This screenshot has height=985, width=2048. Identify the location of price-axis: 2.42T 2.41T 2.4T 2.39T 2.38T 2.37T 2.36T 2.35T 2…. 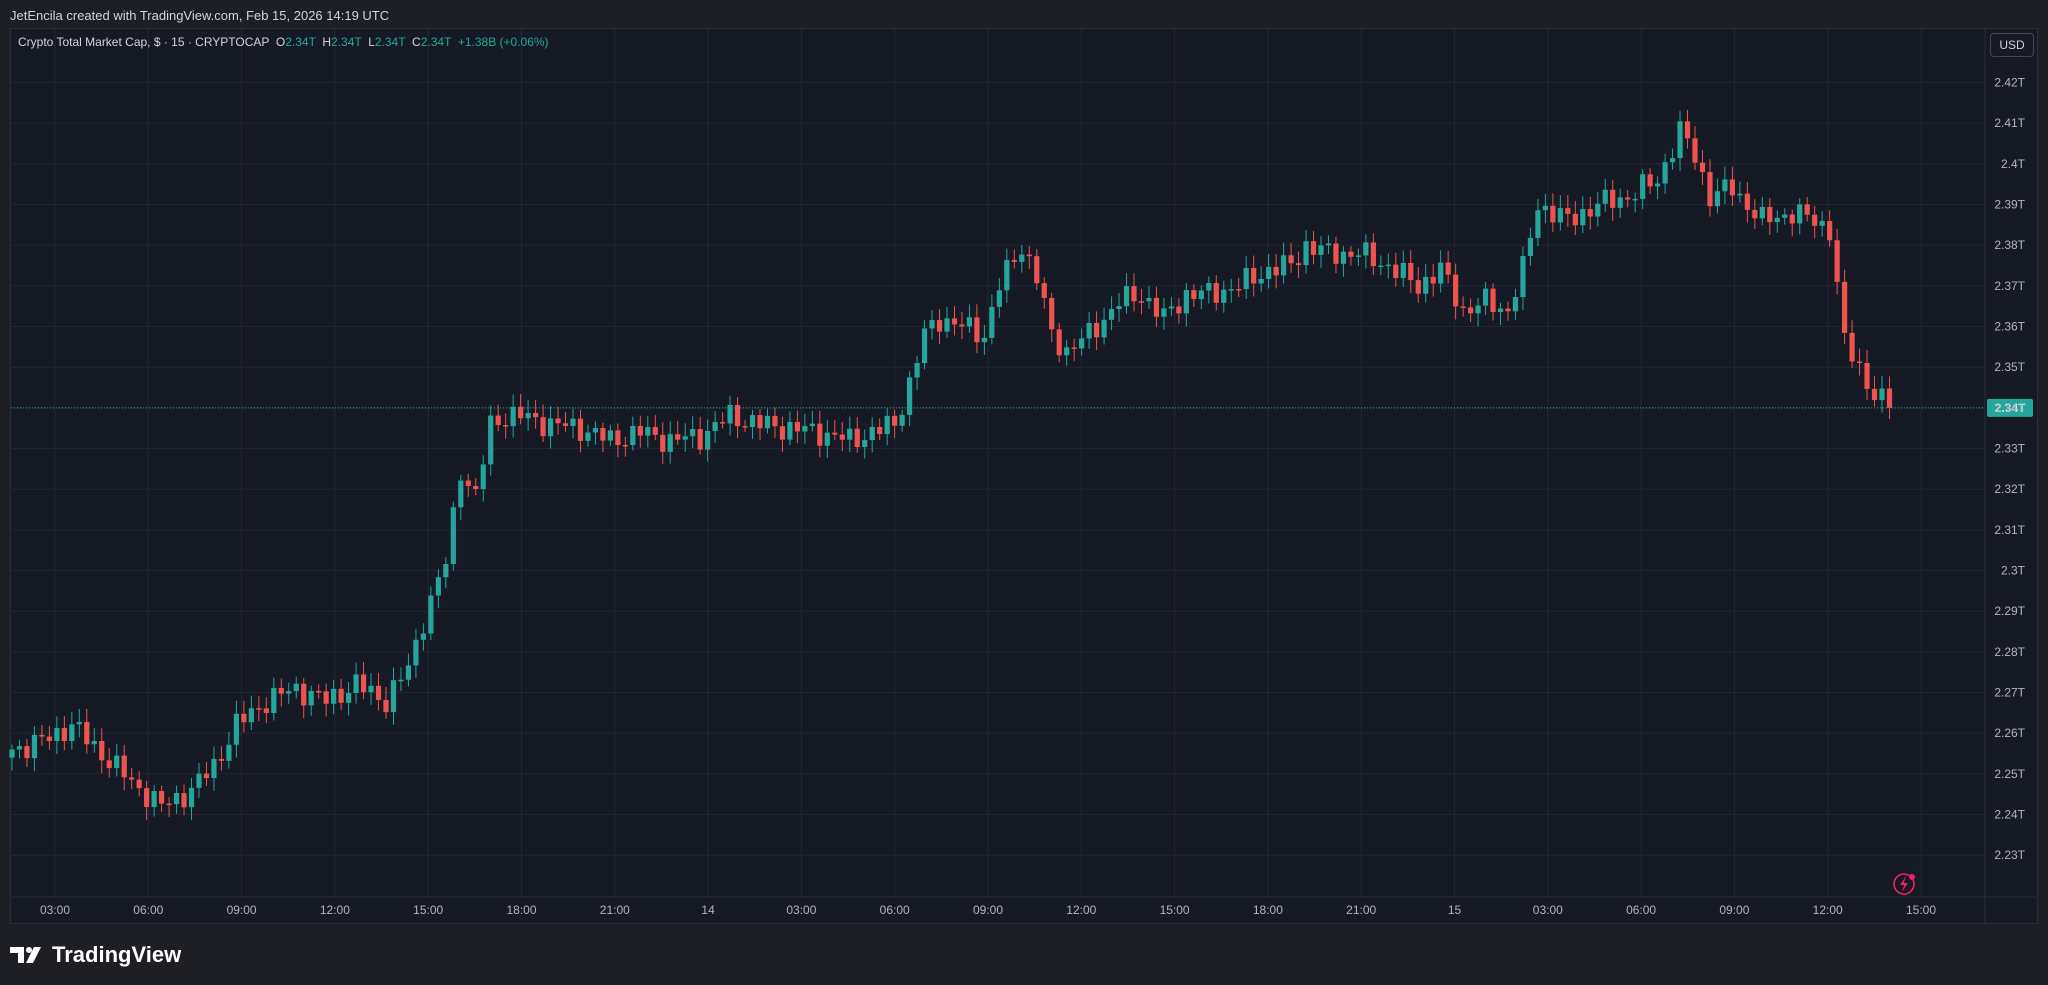
(2009, 469).